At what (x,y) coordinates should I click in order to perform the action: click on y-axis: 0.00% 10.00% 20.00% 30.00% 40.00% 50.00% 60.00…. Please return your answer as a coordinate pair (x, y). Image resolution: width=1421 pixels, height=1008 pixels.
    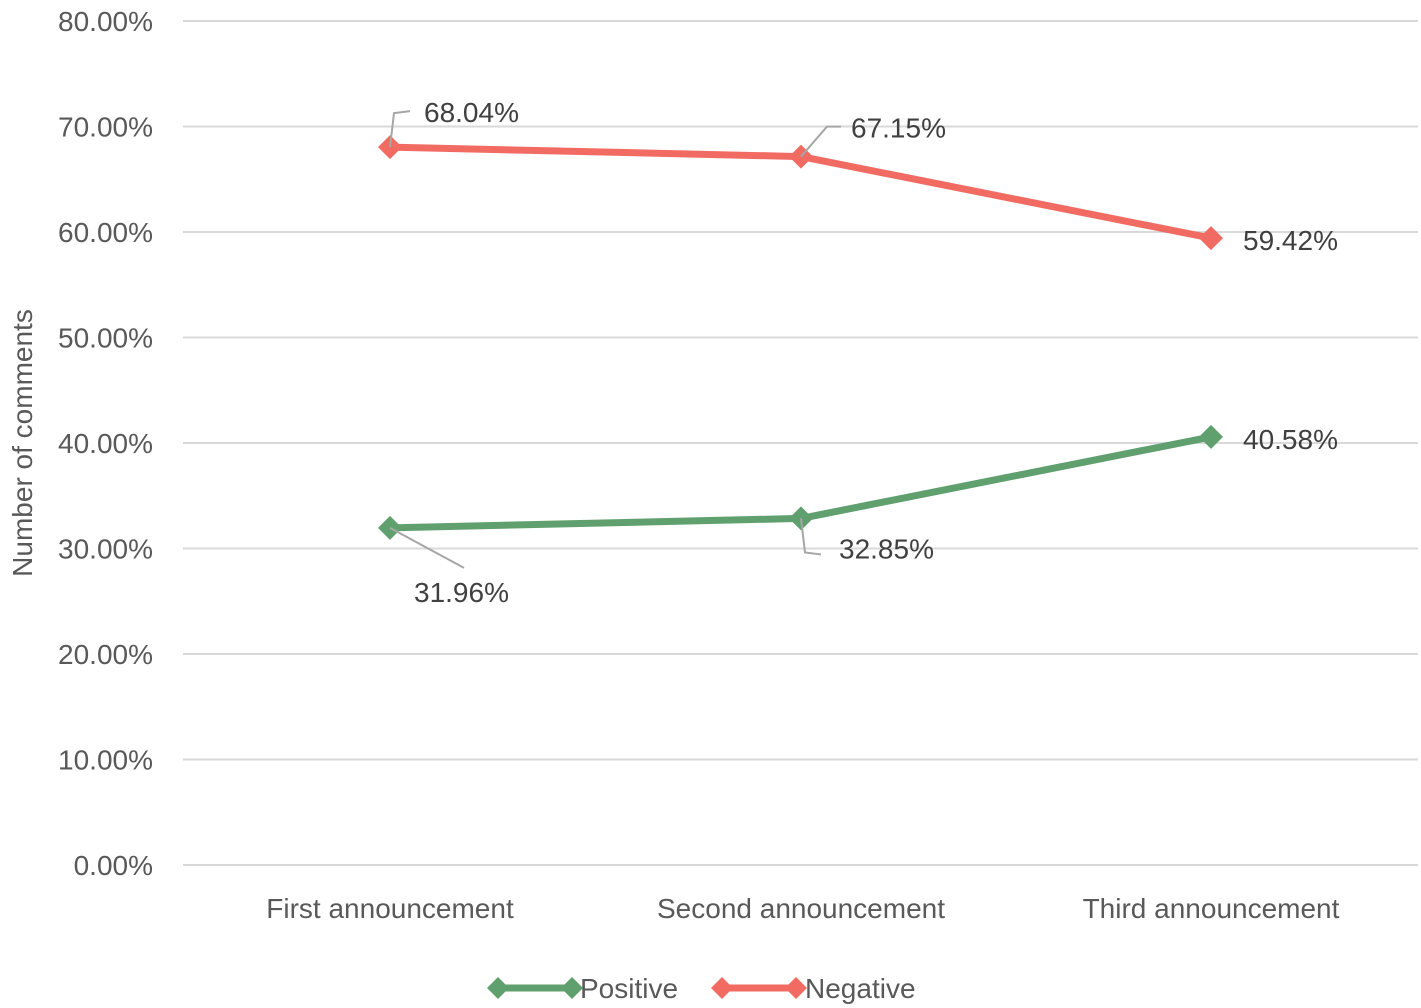
    Looking at the image, I should click on (105, 443).